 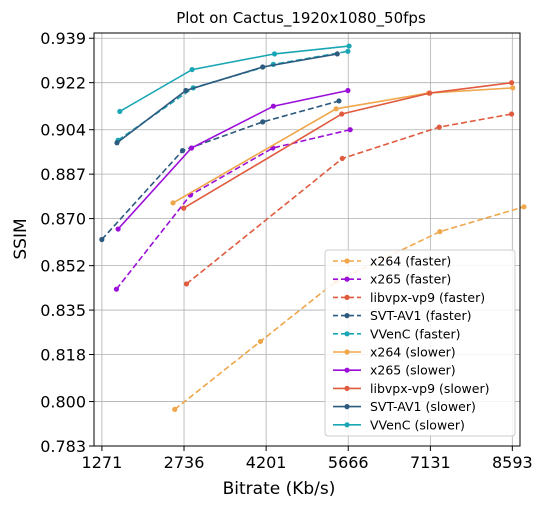 What do you see at coordinates (63, 38) in the screenshot?
I see `y-tick-label: 0.939` at bounding box center [63, 38].